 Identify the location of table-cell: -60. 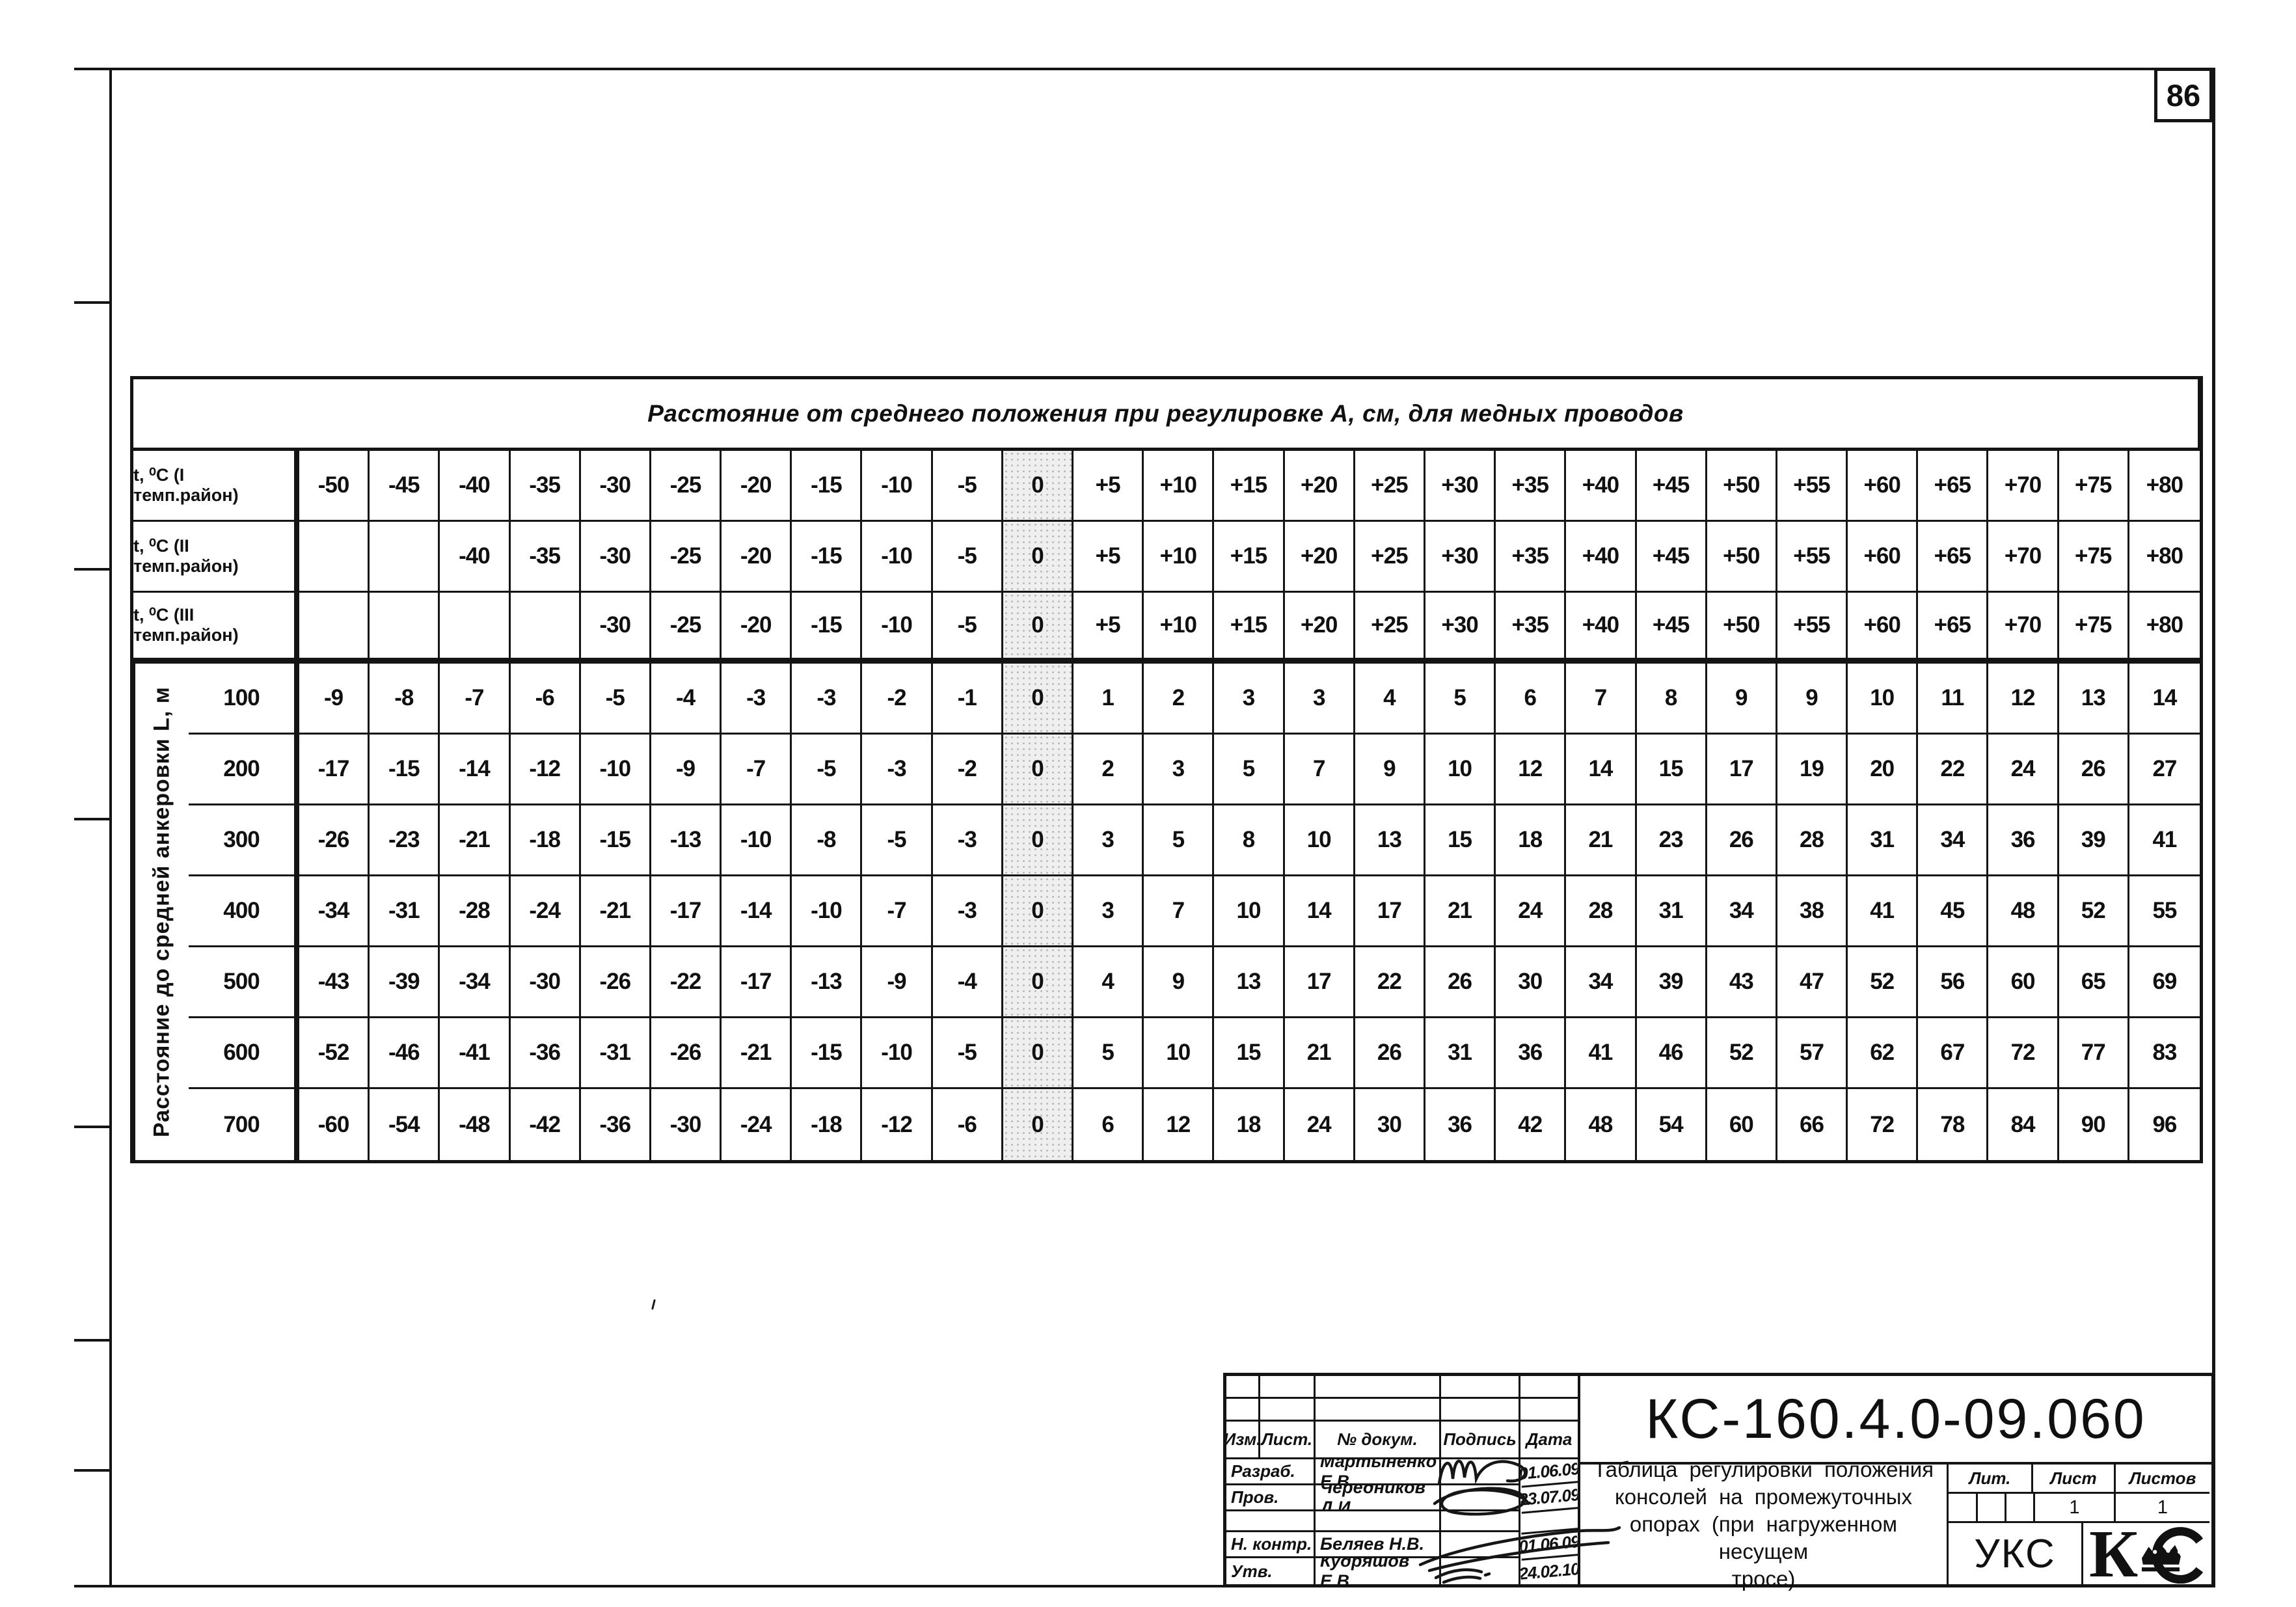
(334, 1124).